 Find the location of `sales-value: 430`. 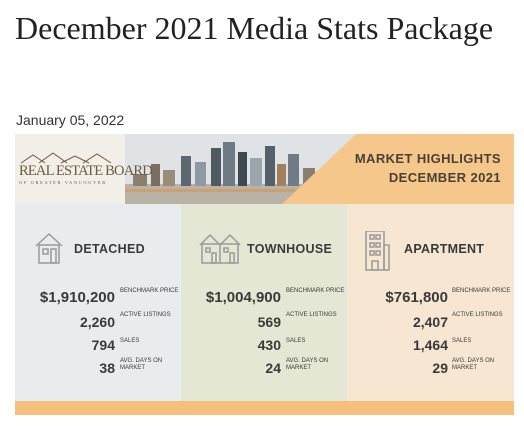

sales-value: 430 is located at coordinates (269, 345).